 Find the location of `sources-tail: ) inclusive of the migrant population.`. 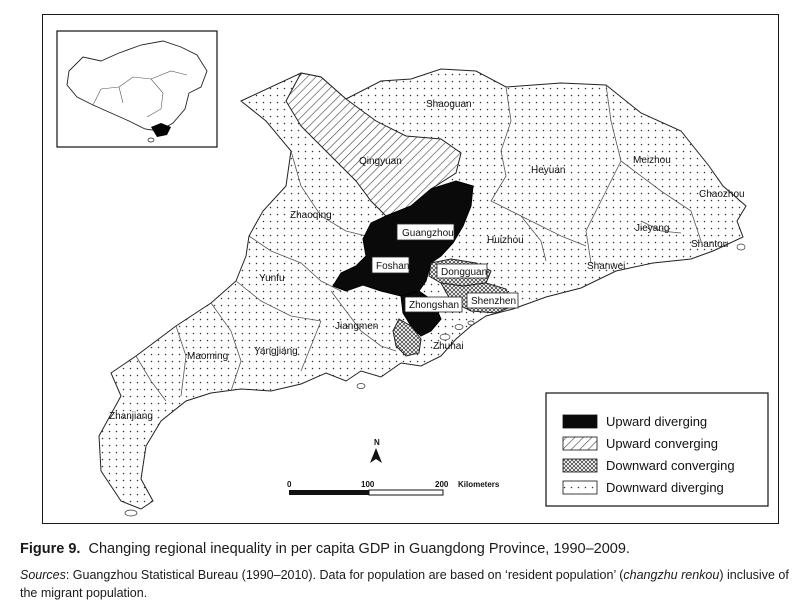

sources-tail: ) inclusive of the migrant population. is located at coordinates (404, 584).